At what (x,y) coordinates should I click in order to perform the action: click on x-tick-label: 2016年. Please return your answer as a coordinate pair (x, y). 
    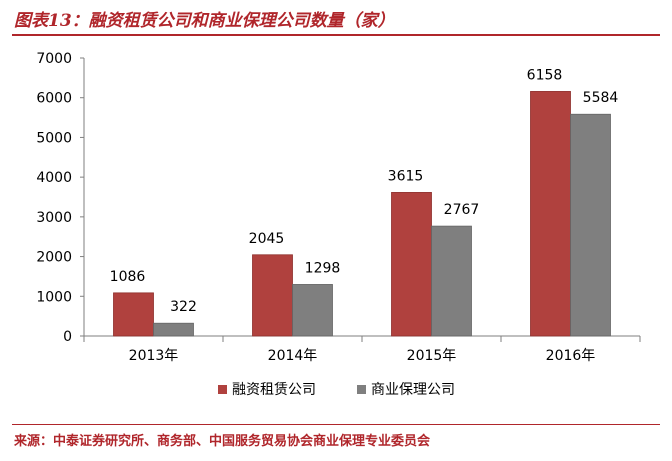
    Looking at the image, I should click on (571, 356).